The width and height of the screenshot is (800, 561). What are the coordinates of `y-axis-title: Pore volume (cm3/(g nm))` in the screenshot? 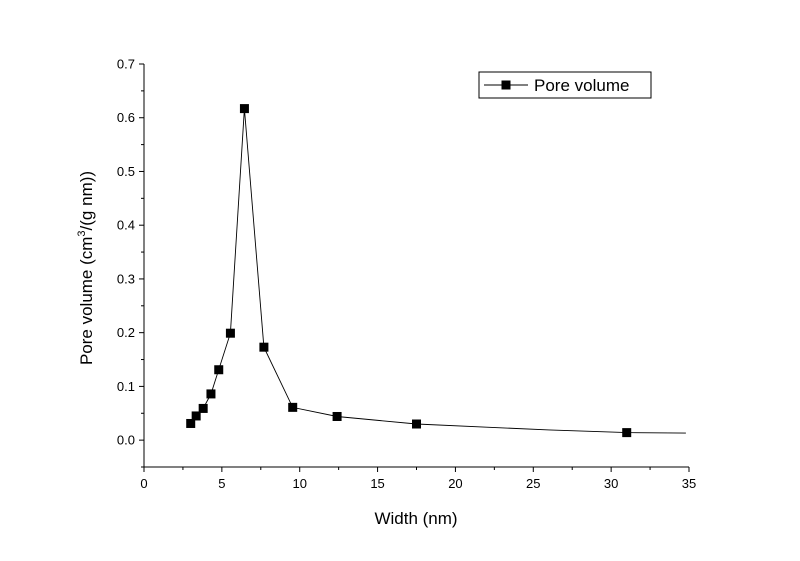 It's located at (86, 268).